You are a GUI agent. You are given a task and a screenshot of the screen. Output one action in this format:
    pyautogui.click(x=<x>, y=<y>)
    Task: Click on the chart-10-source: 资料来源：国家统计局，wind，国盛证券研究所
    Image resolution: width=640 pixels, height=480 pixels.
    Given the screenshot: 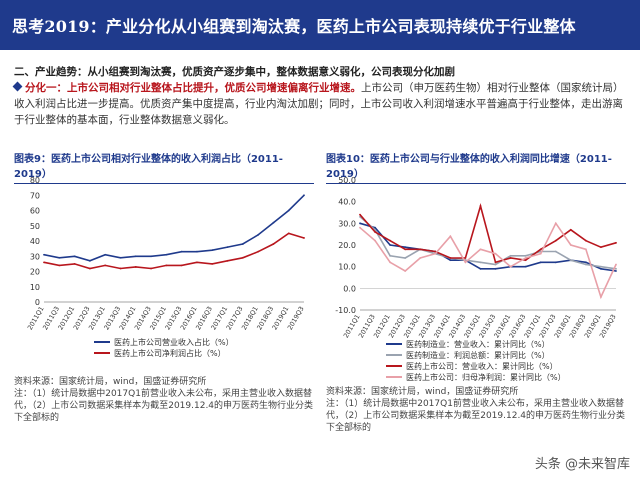 What is the action you would take?
    pyautogui.click(x=422, y=392)
    